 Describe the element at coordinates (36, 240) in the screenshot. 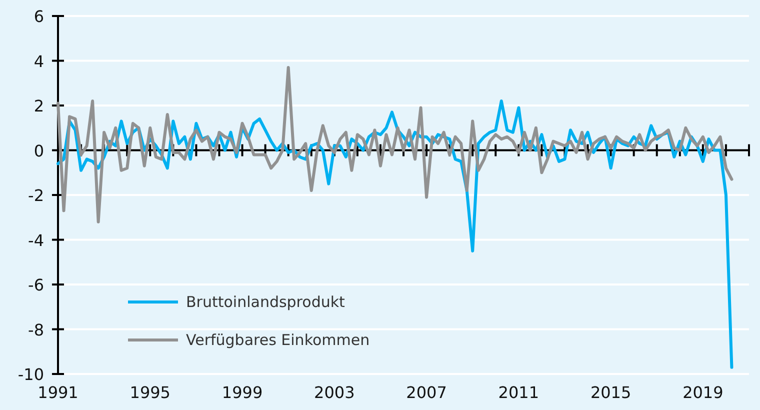

I see `y-tick-label: -4` at that location.